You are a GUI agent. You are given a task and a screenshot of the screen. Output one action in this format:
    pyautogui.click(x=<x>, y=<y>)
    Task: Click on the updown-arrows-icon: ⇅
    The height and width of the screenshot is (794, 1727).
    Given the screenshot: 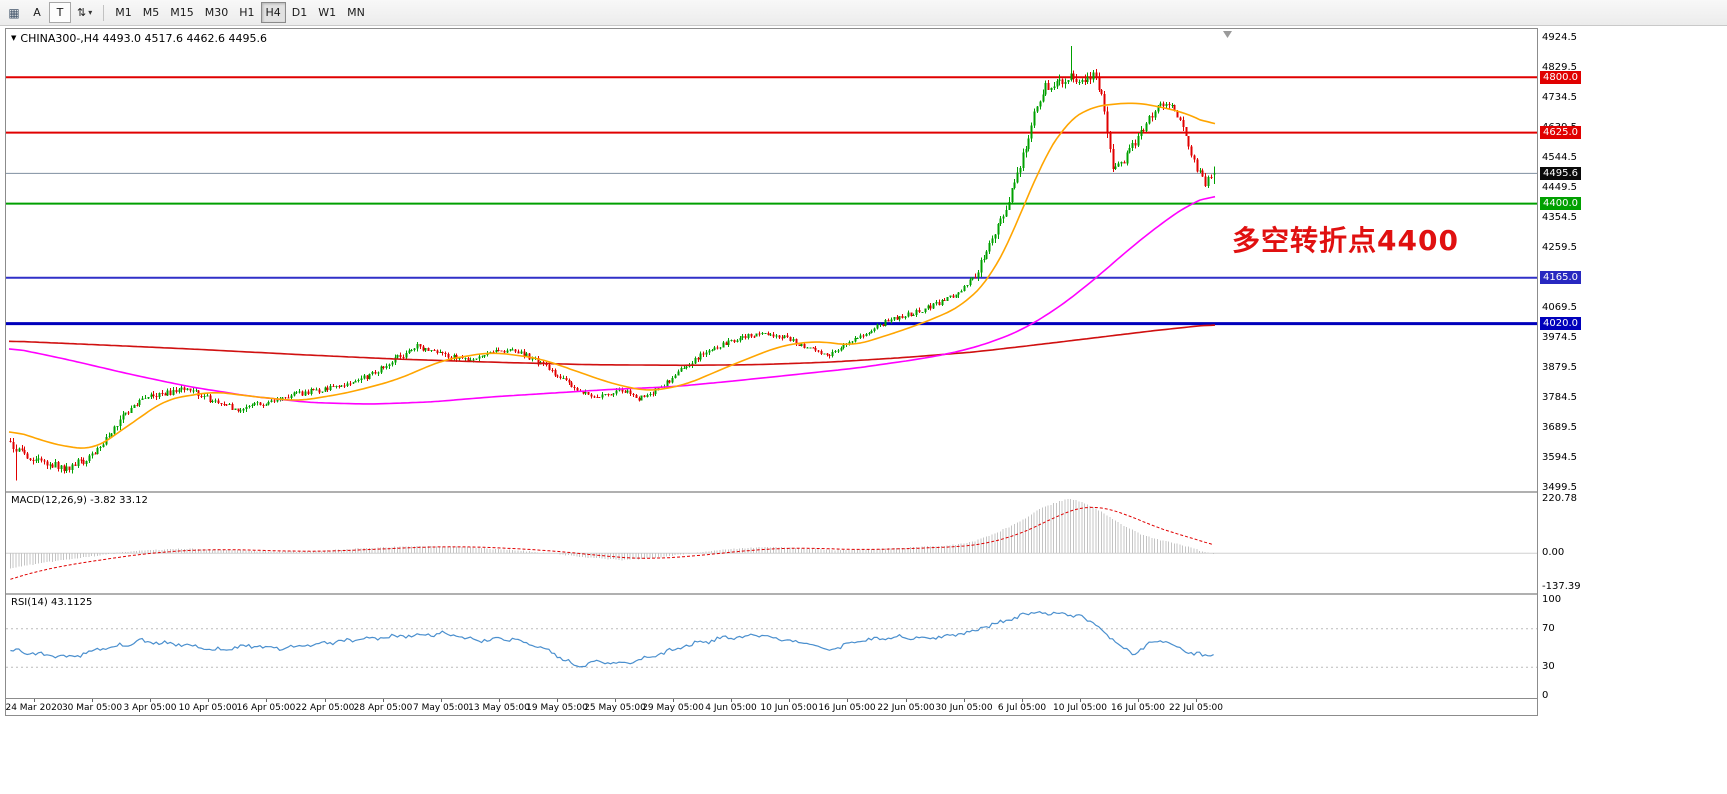 What is the action you would take?
    pyautogui.click(x=82, y=12)
    